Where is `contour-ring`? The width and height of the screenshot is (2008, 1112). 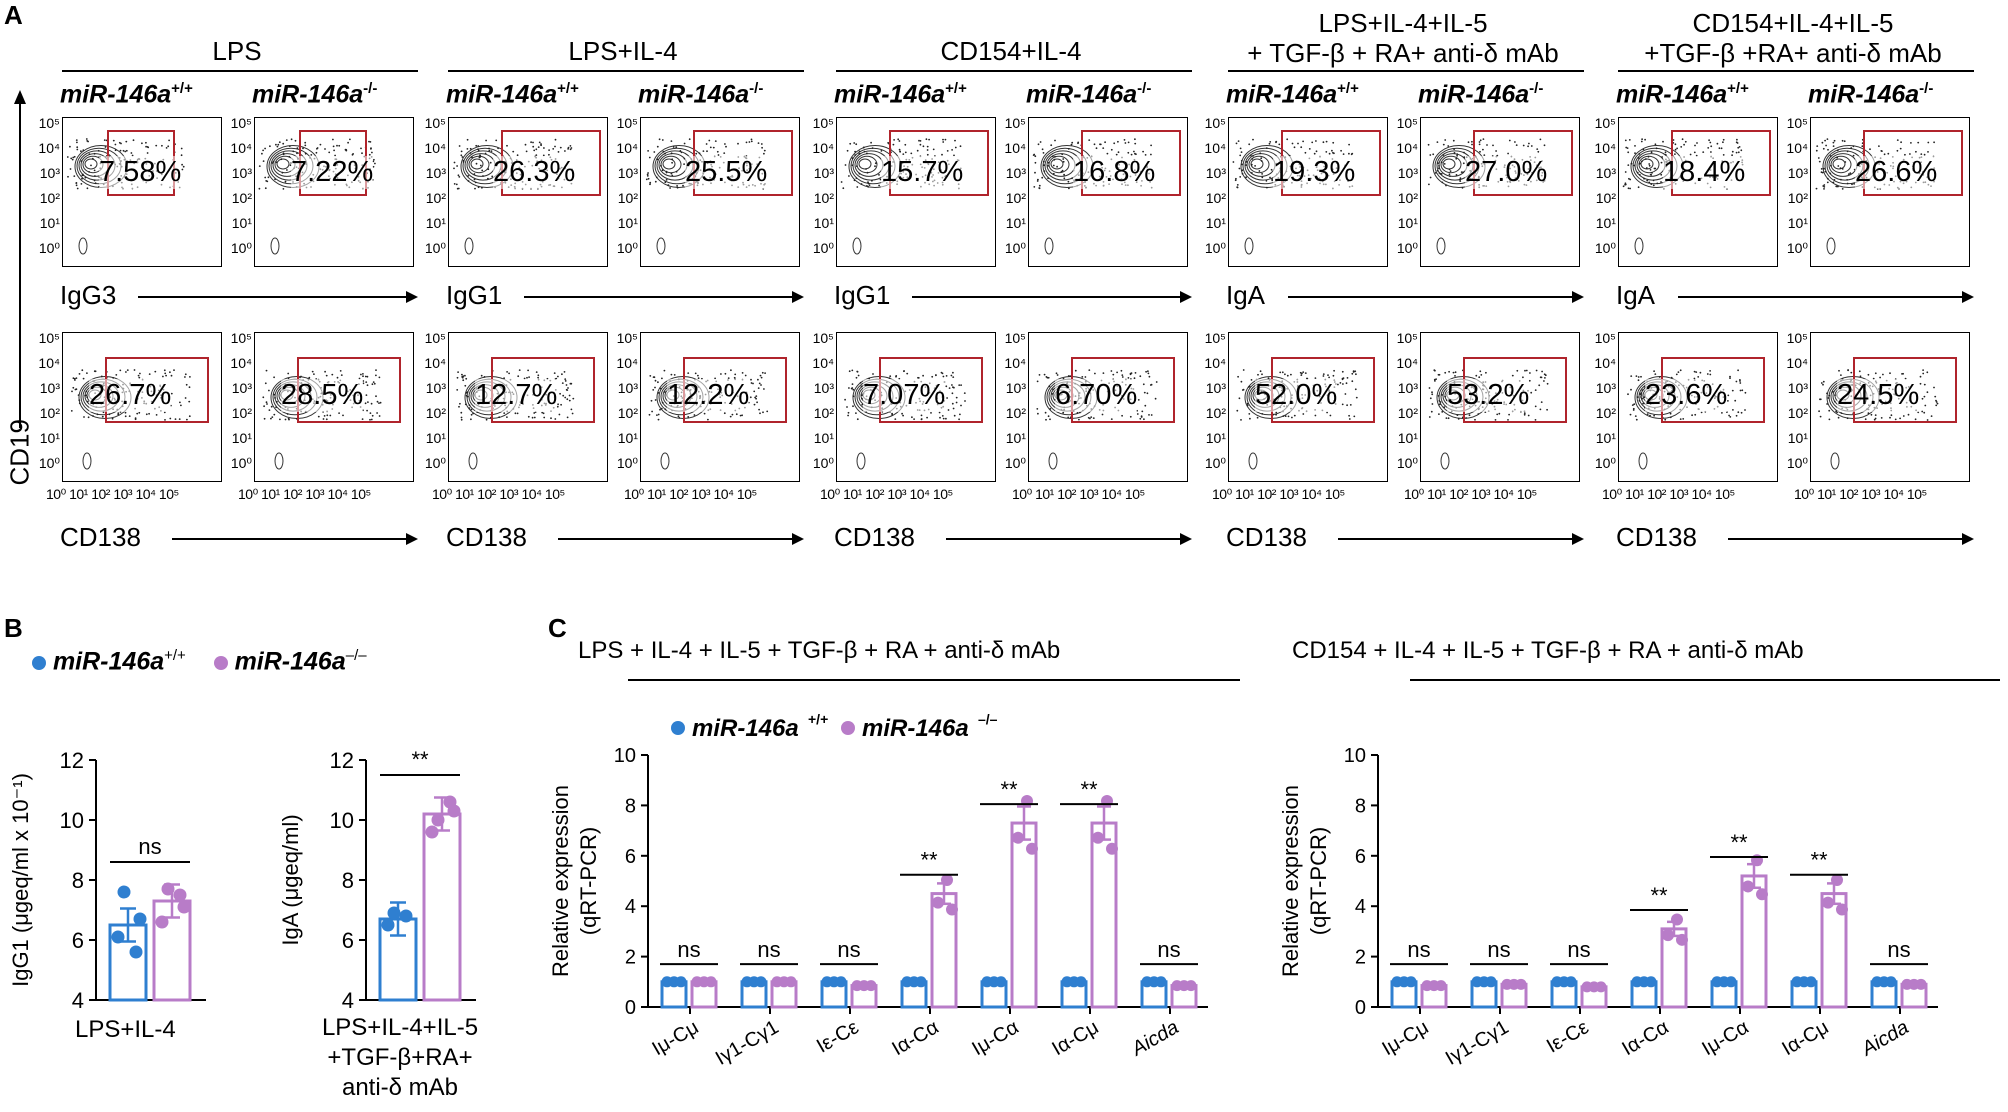
contour-ring is located at coordinates (671, 164).